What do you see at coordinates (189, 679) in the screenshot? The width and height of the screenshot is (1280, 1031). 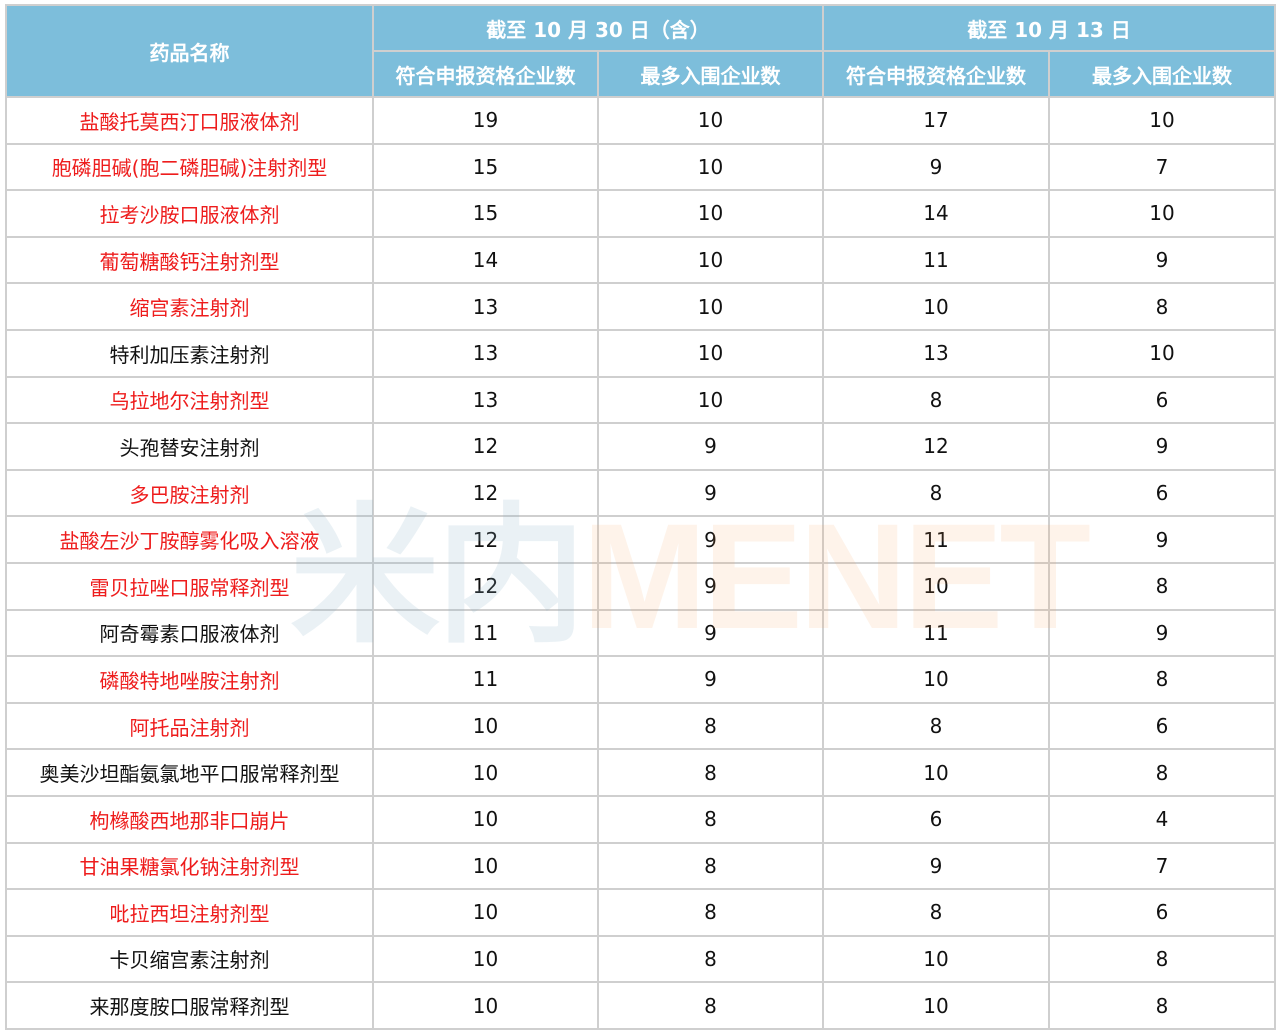 I see `drug-name-cell: 磷酸特地唑胺注射剂` at bounding box center [189, 679].